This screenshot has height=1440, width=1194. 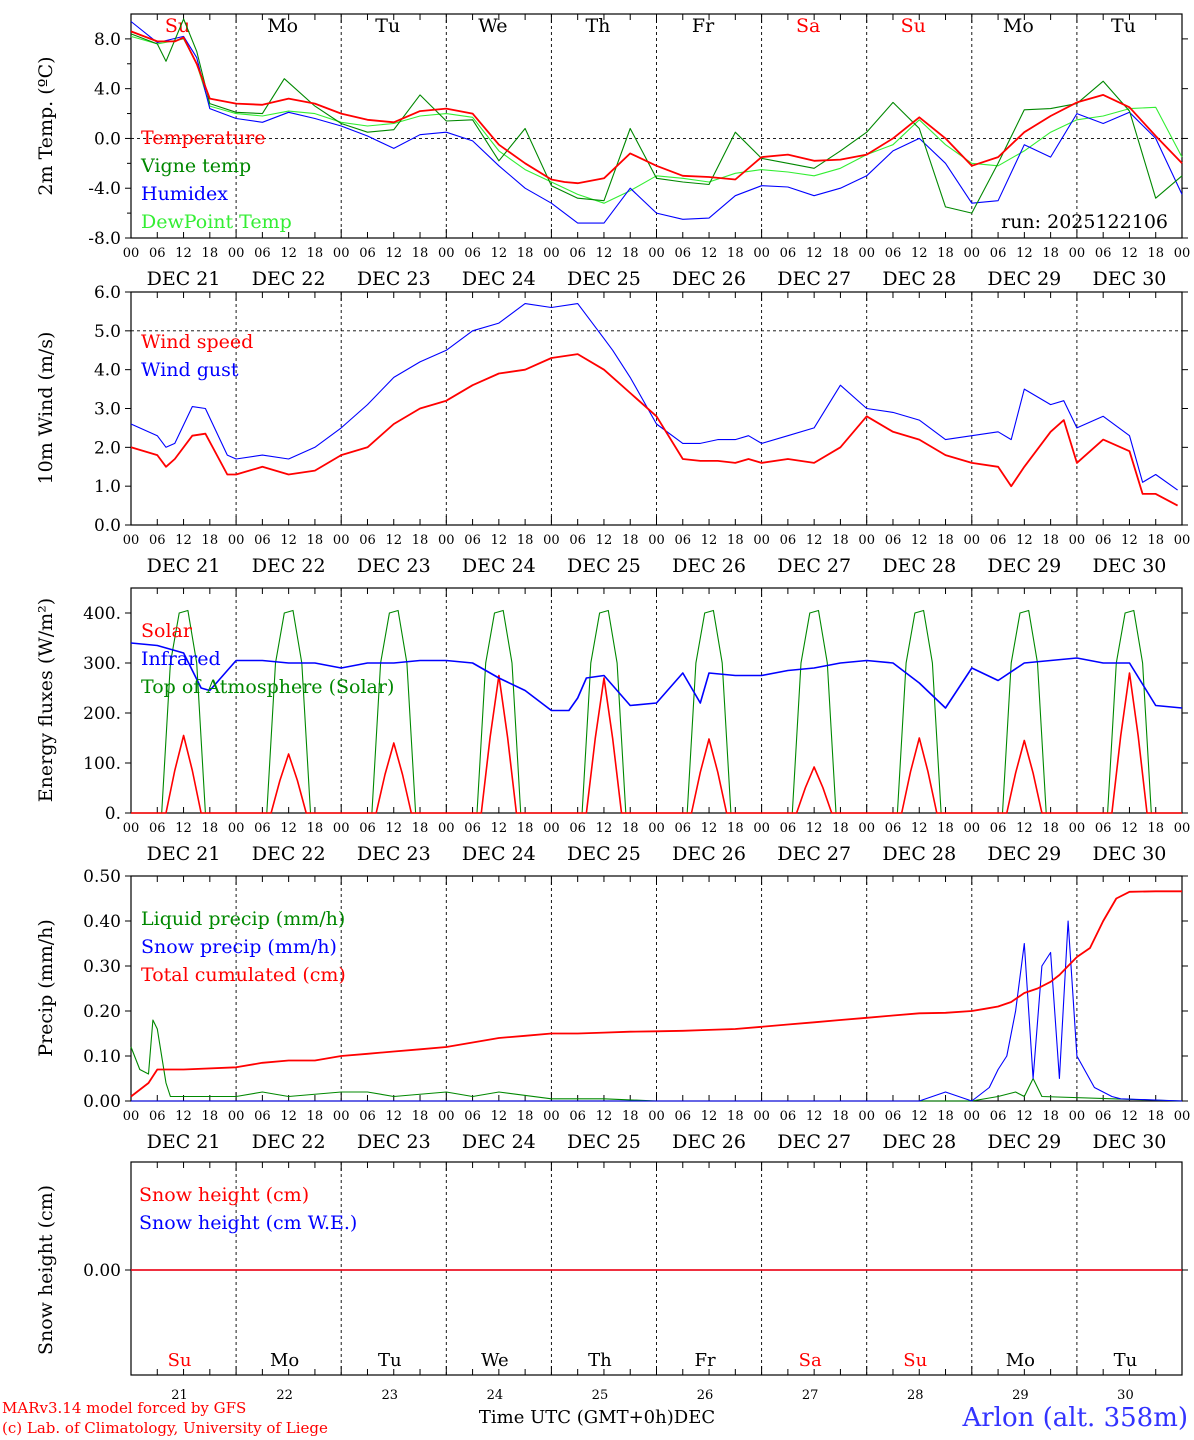 I want to click on series-total-cumulated-cm-, so click(x=656, y=994).